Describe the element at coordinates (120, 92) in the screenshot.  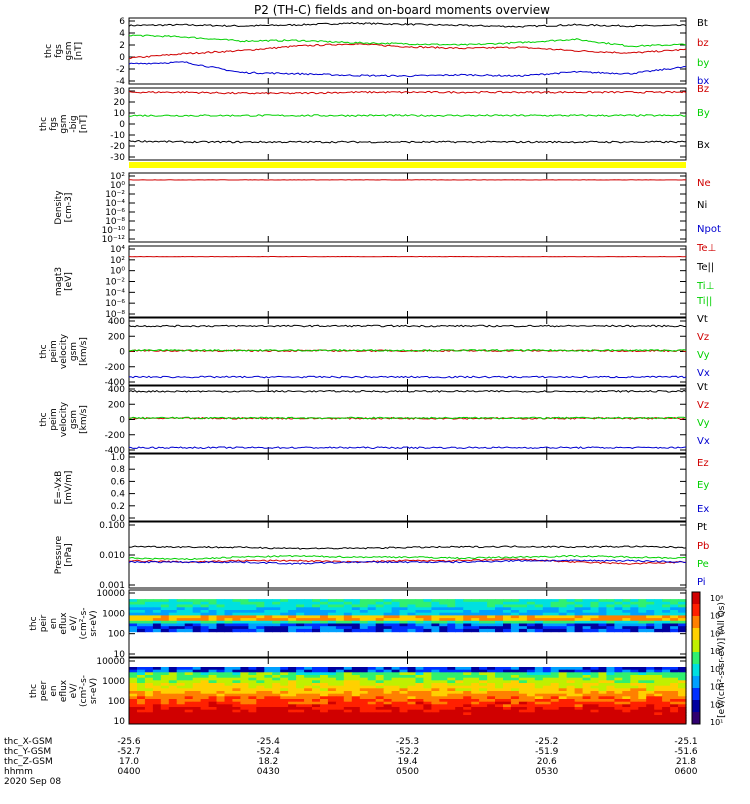
I see `ytick-label: 30` at that location.